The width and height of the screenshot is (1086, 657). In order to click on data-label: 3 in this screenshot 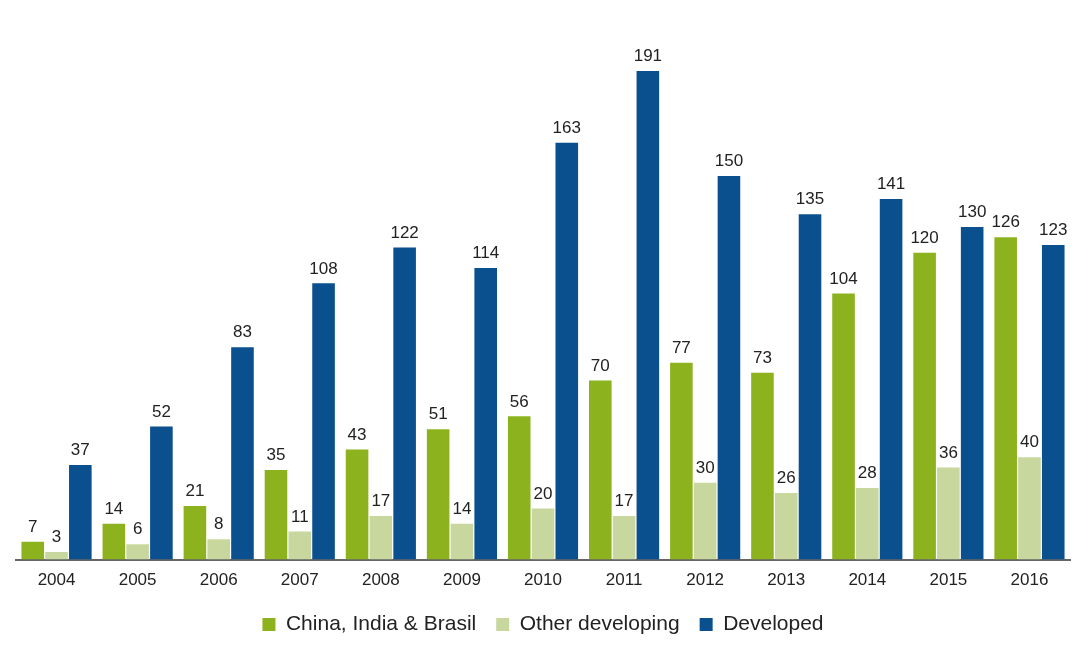, I will do `click(56, 537)`.